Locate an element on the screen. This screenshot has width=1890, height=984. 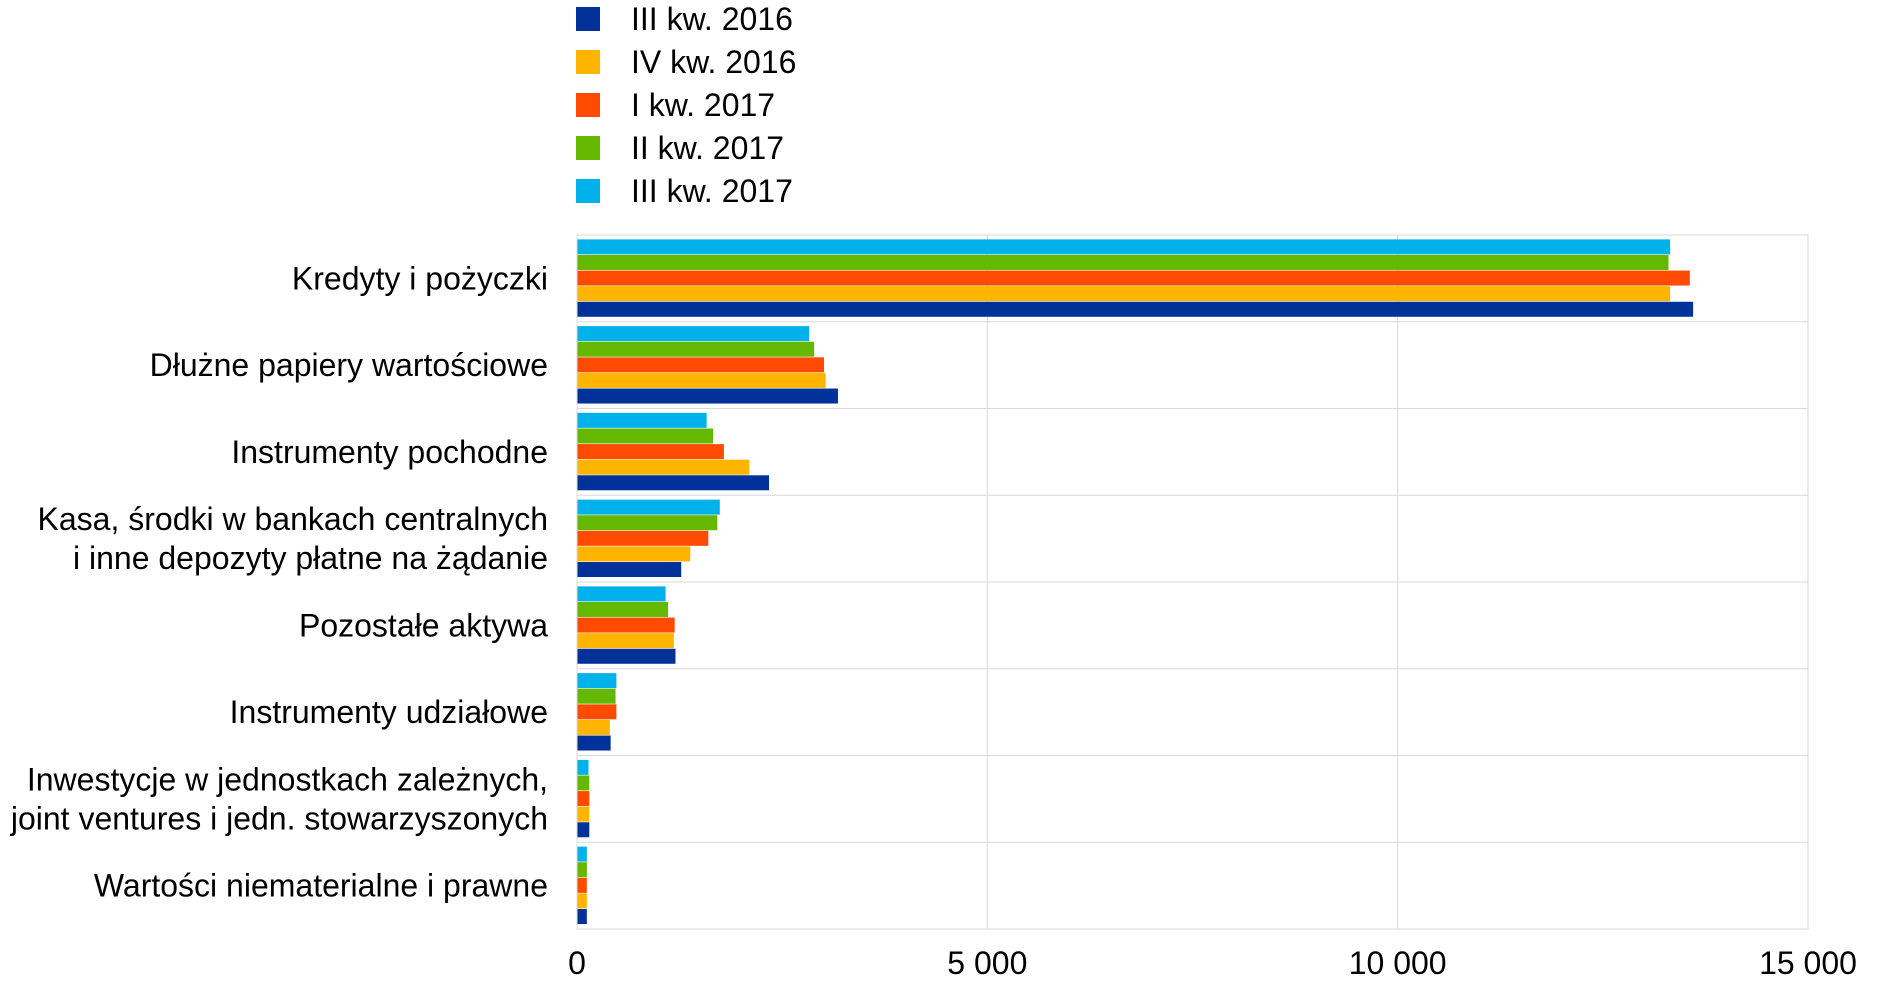
category-label: joint ventures i jedn. stowarzyszonych is located at coordinates (279, 818).